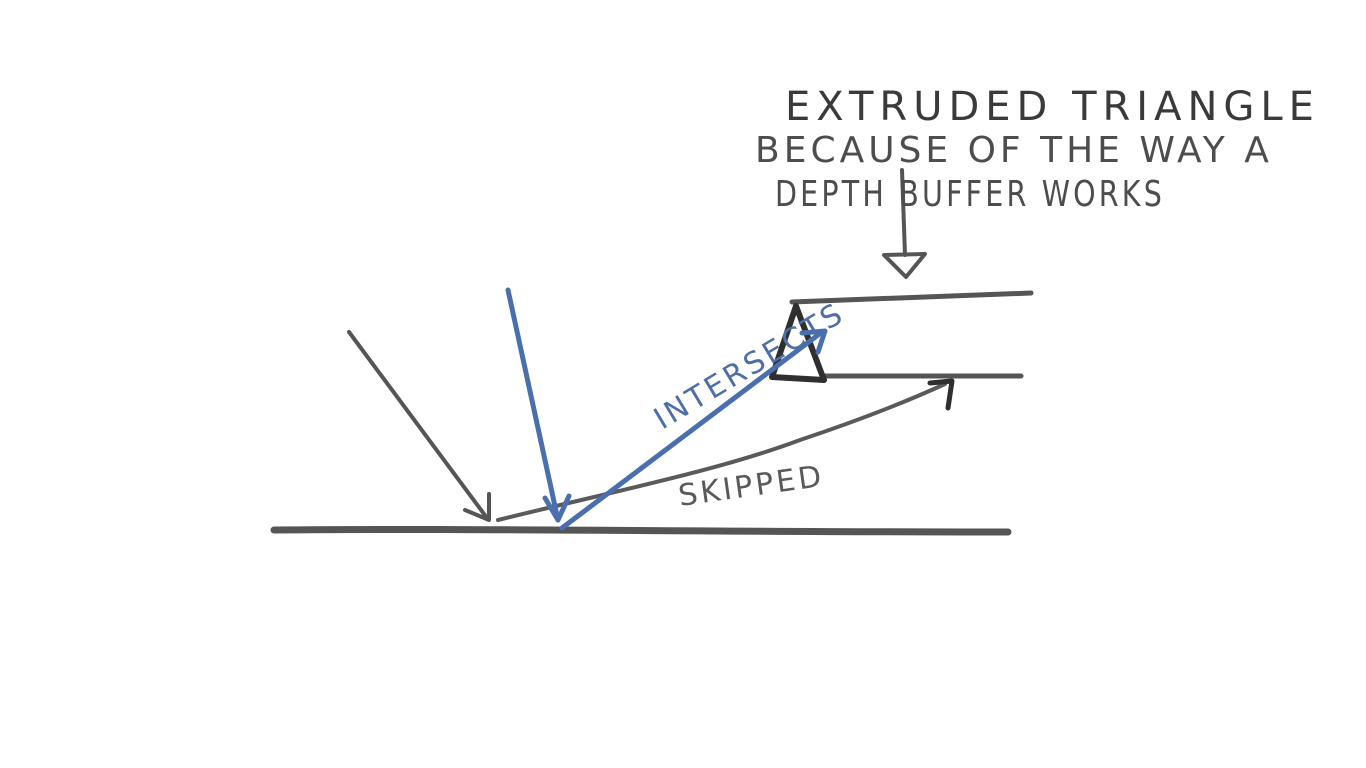 This screenshot has width=1366, height=768. What do you see at coordinates (970, 194) in the screenshot?
I see `annotation-line-3: DEPTH BUFFER WORKS` at bounding box center [970, 194].